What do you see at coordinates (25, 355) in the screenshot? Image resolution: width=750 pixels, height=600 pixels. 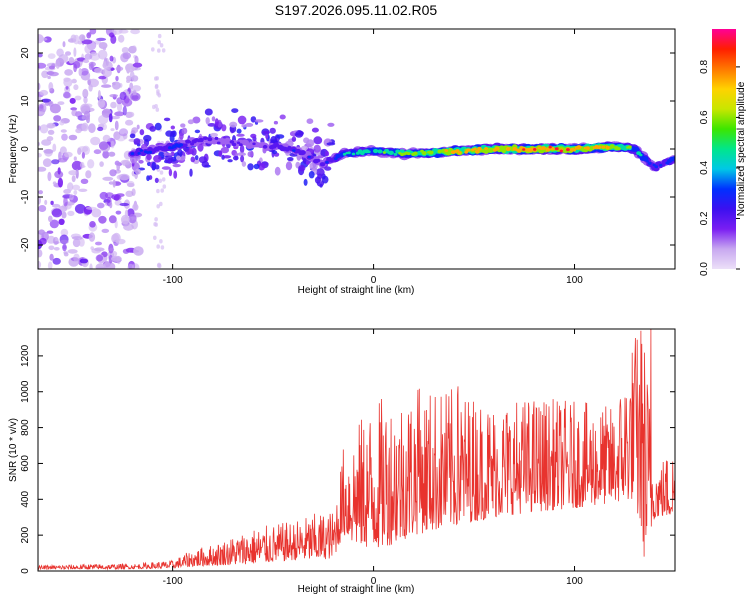 I see `snr-y-tick-label: 1200` at bounding box center [25, 355].